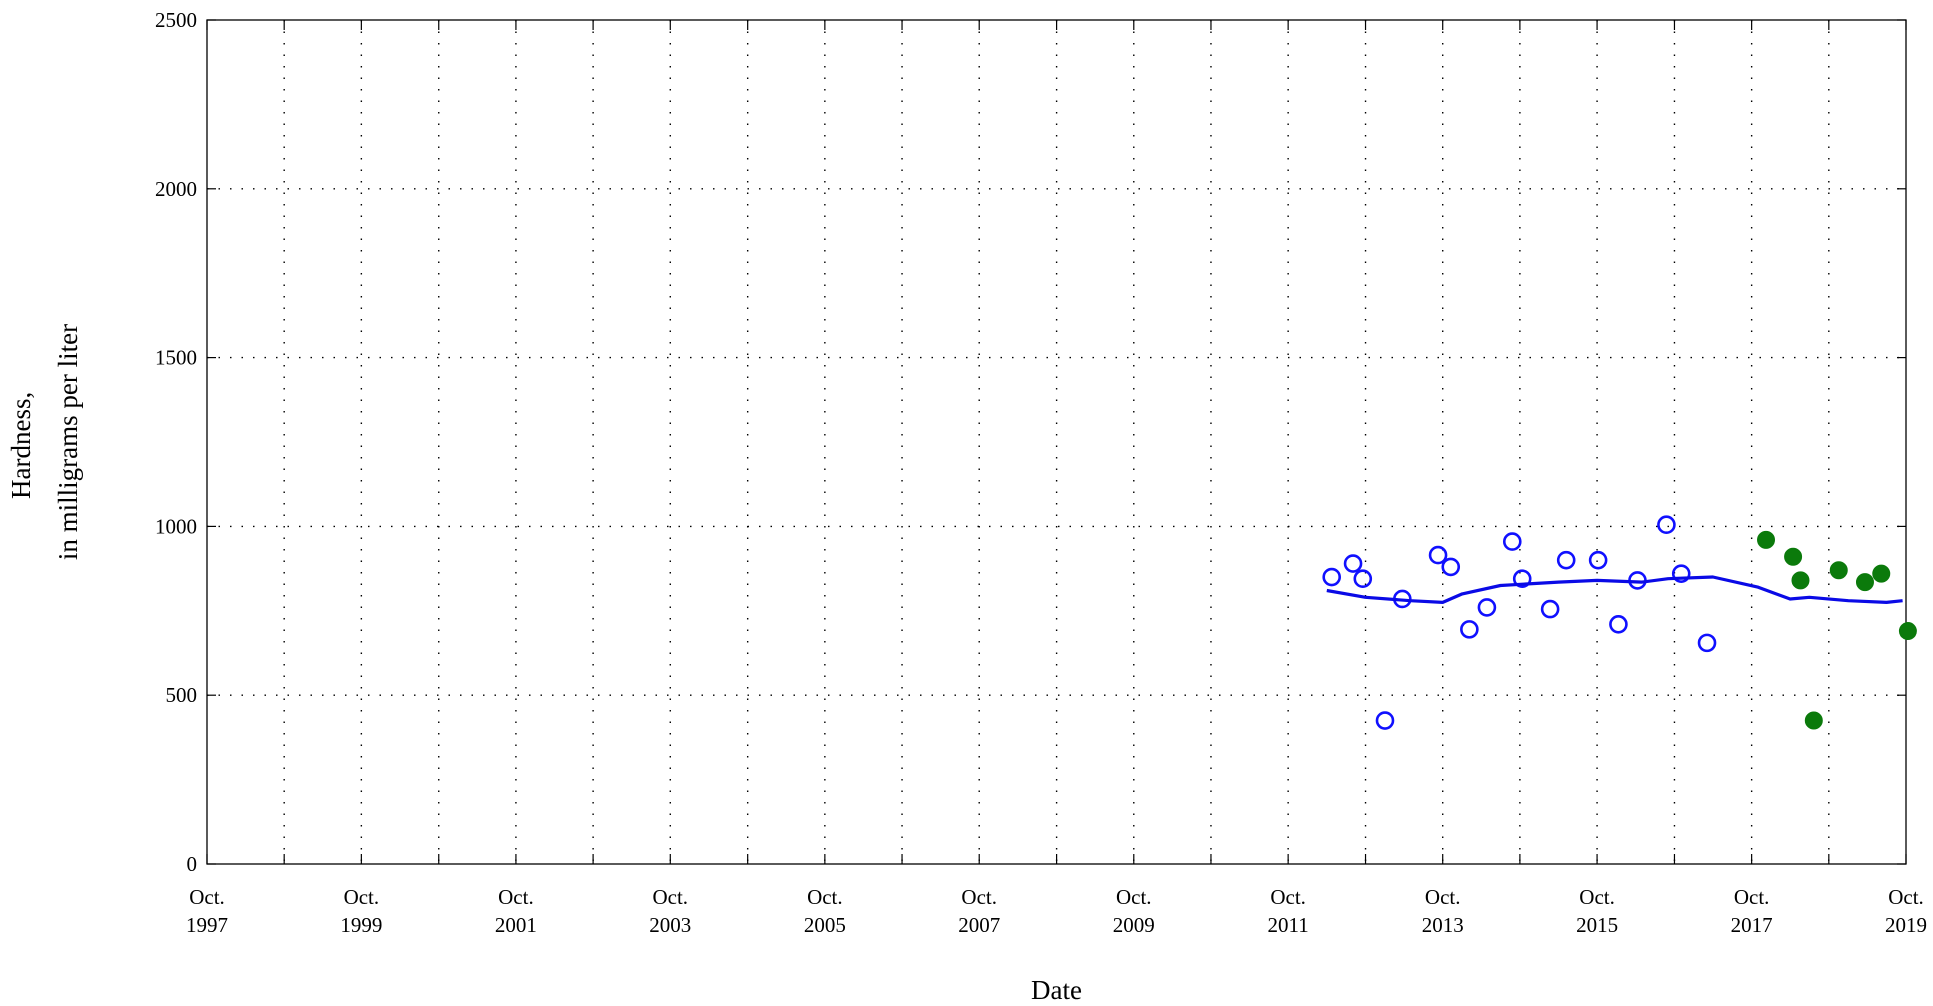  What do you see at coordinates (1134, 911) in the screenshot?
I see `x-tick-label: Oct. 2009` at bounding box center [1134, 911].